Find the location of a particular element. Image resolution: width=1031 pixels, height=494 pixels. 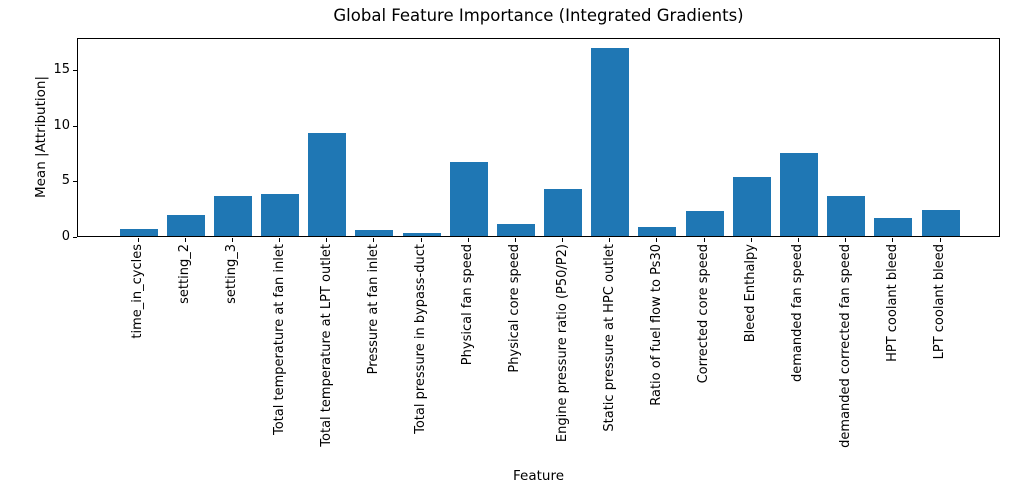

x-tick-label: demanded fan speed is located at coordinates (798, 313).